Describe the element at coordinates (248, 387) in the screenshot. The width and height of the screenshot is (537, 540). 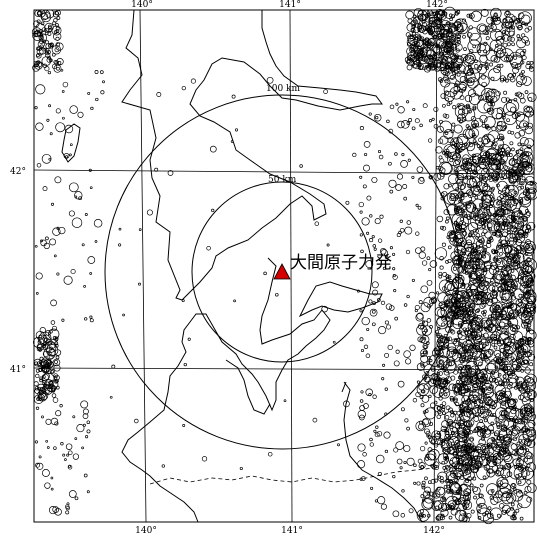
I see `coast-mutsu-bay` at that location.